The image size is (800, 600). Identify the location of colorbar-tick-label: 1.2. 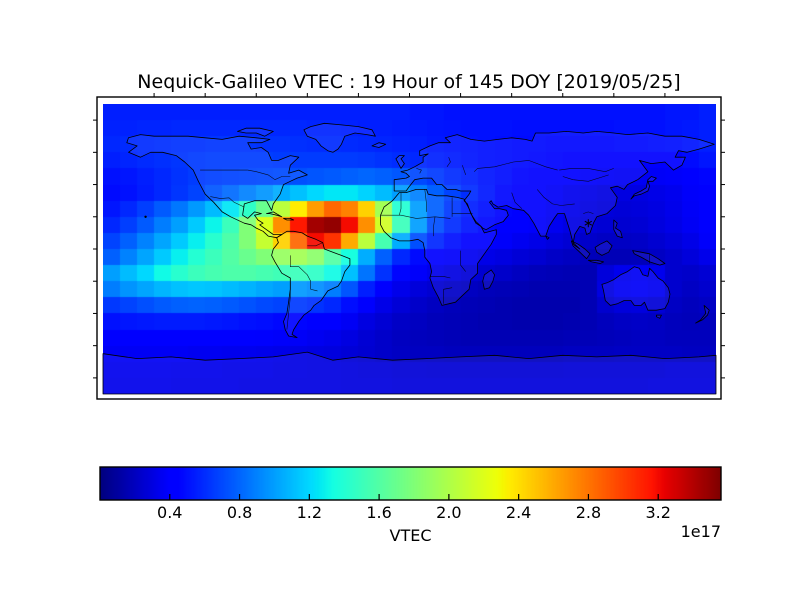
(309, 512).